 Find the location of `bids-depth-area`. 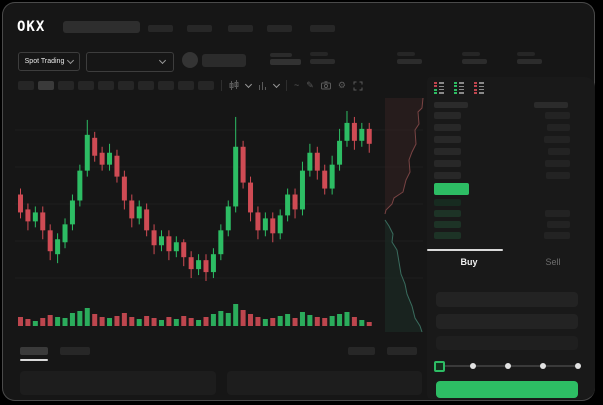

bids-depth-area is located at coordinates (403, 276).